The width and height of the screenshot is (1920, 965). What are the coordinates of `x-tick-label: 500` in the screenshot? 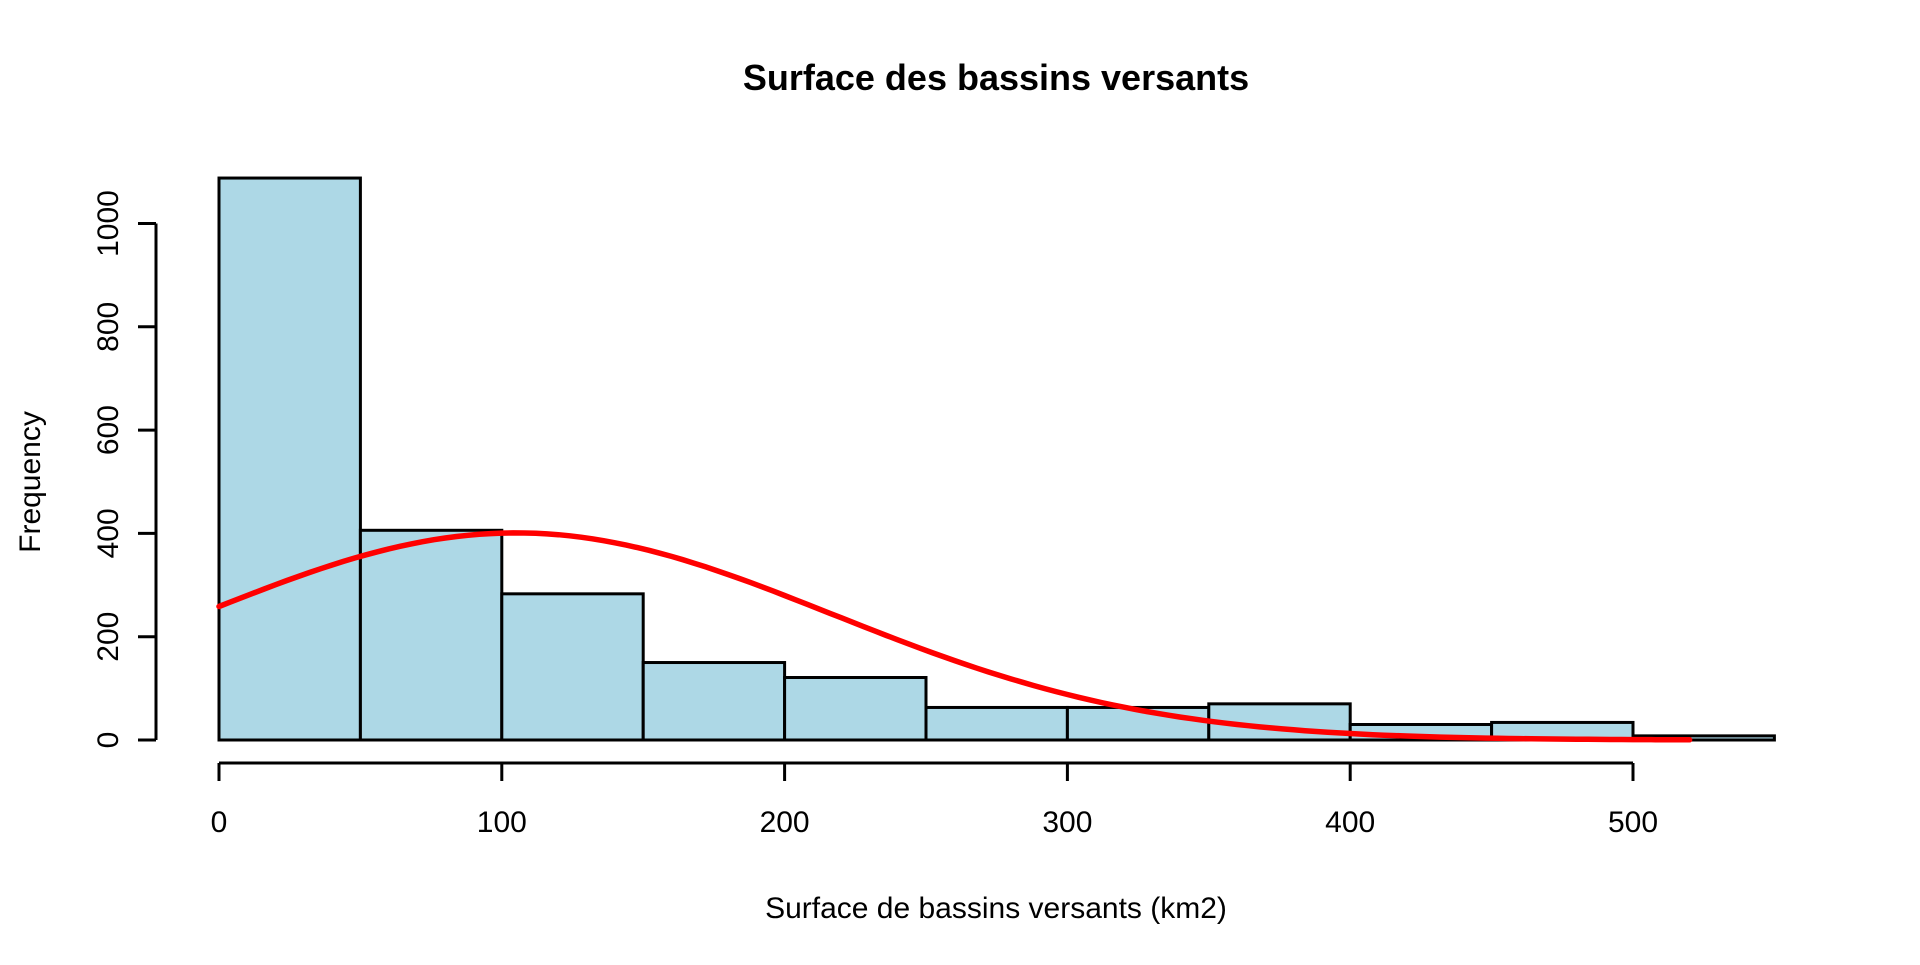 It's located at (1633, 822).